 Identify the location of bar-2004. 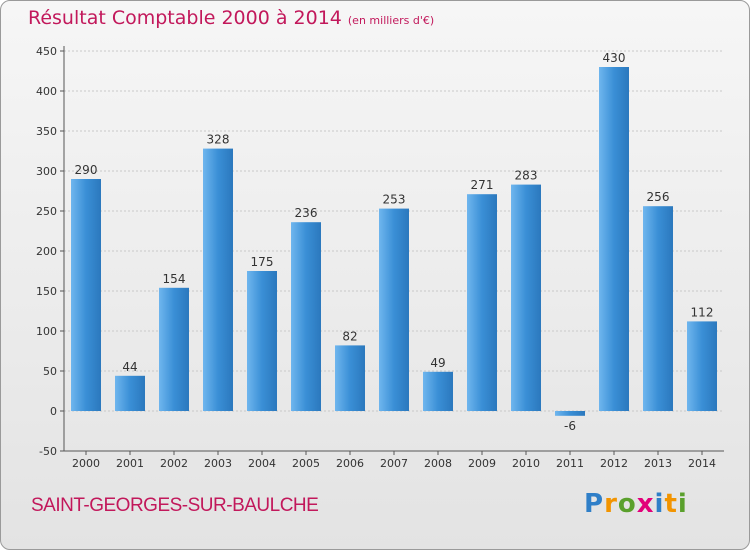
(262, 341).